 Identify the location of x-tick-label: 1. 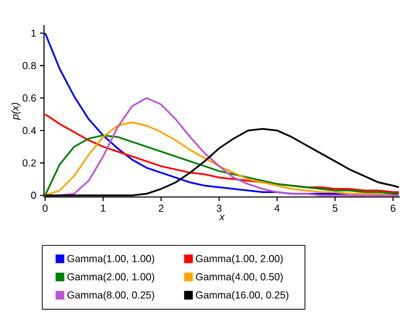
(103, 208).